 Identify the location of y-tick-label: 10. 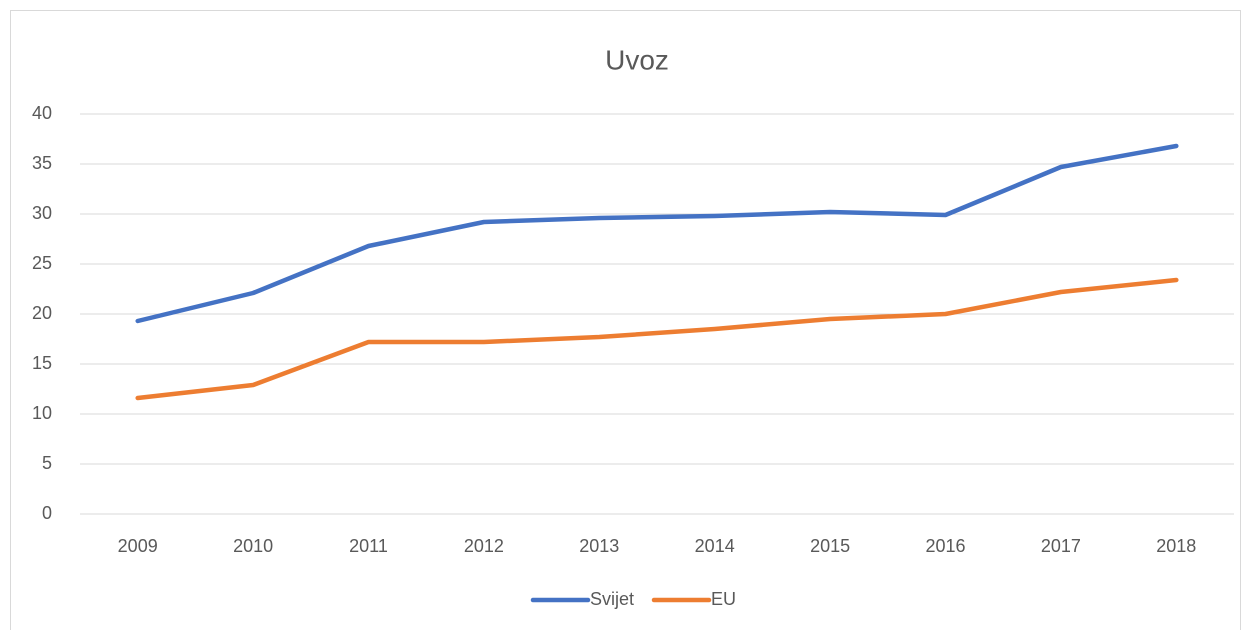
(42, 413).